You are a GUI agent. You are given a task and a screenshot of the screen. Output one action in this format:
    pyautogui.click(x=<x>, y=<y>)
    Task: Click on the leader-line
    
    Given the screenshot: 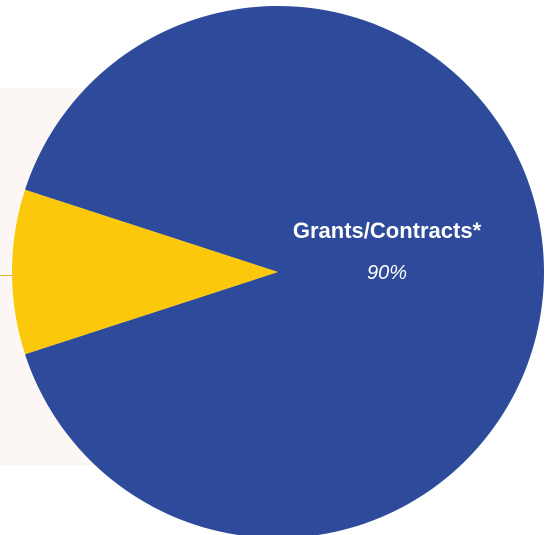 What is the action you would take?
    pyautogui.click(x=11, y=275)
    